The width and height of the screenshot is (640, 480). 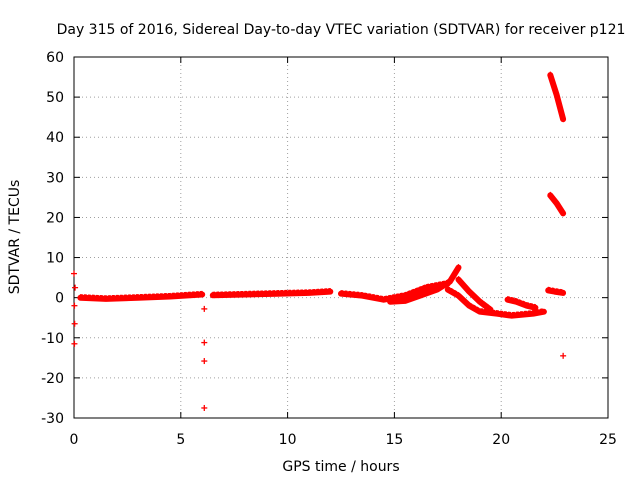 What do you see at coordinates (288, 440) in the screenshot?
I see `x-tick-label: 10` at bounding box center [288, 440].